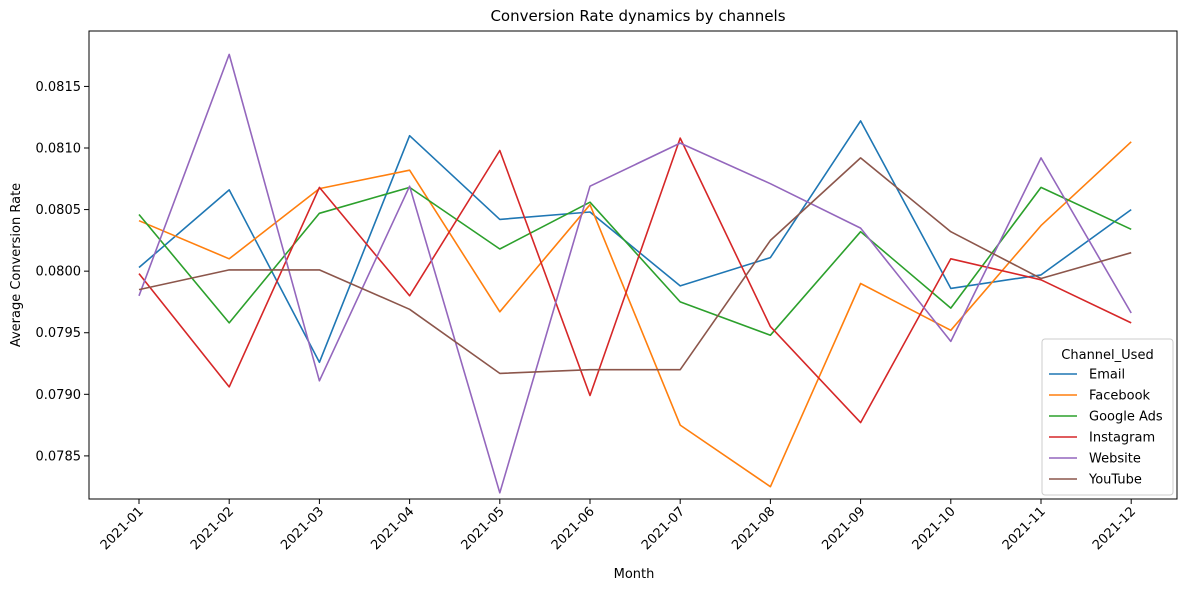  I want to click on y-tick-label: 0.0790, so click(59, 395).